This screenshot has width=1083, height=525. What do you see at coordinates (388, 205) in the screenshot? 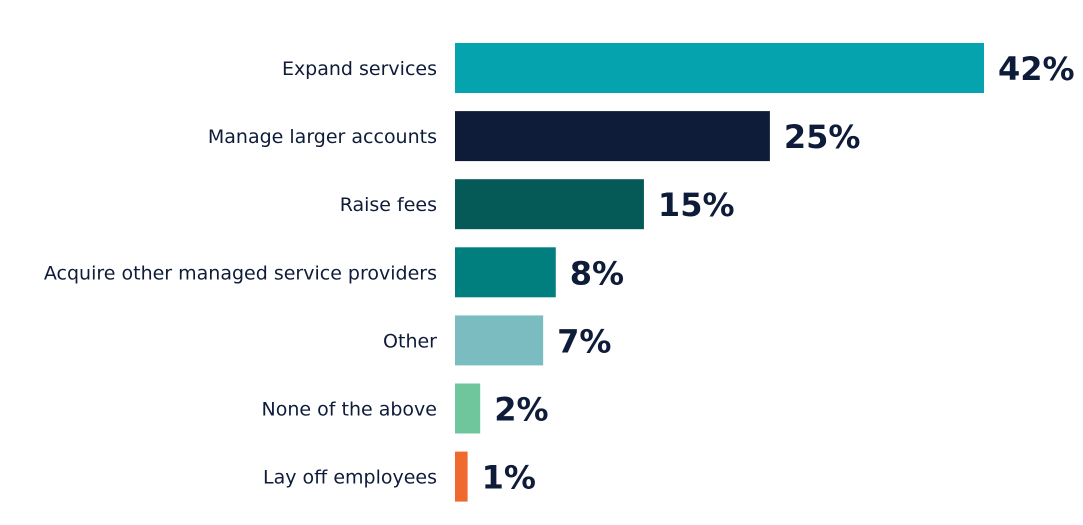
I see `category-label: Raise fees` at bounding box center [388, 205].